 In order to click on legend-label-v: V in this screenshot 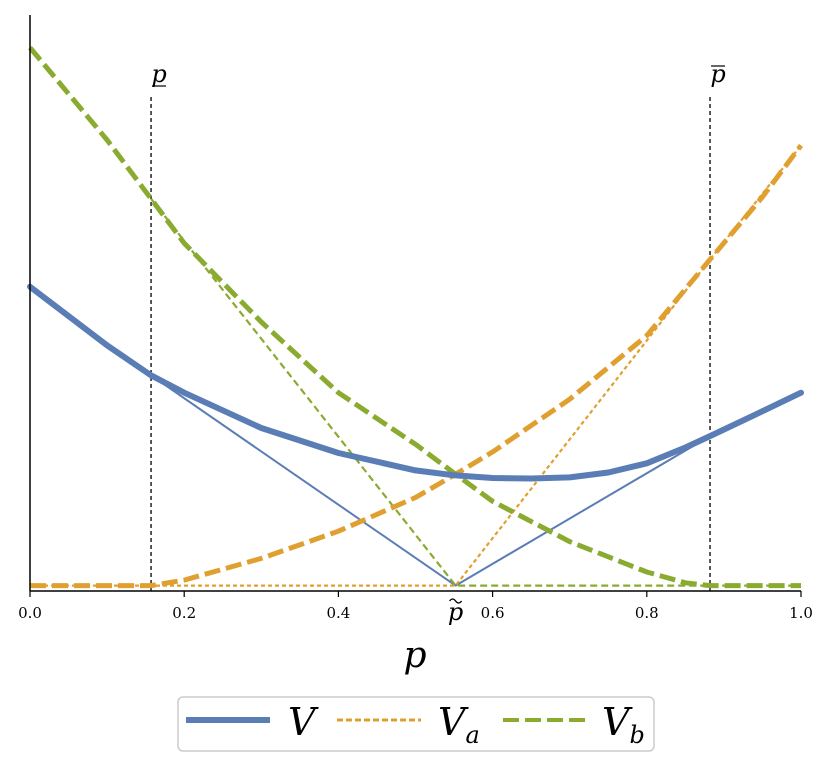, I will do `click(303, 722)`.